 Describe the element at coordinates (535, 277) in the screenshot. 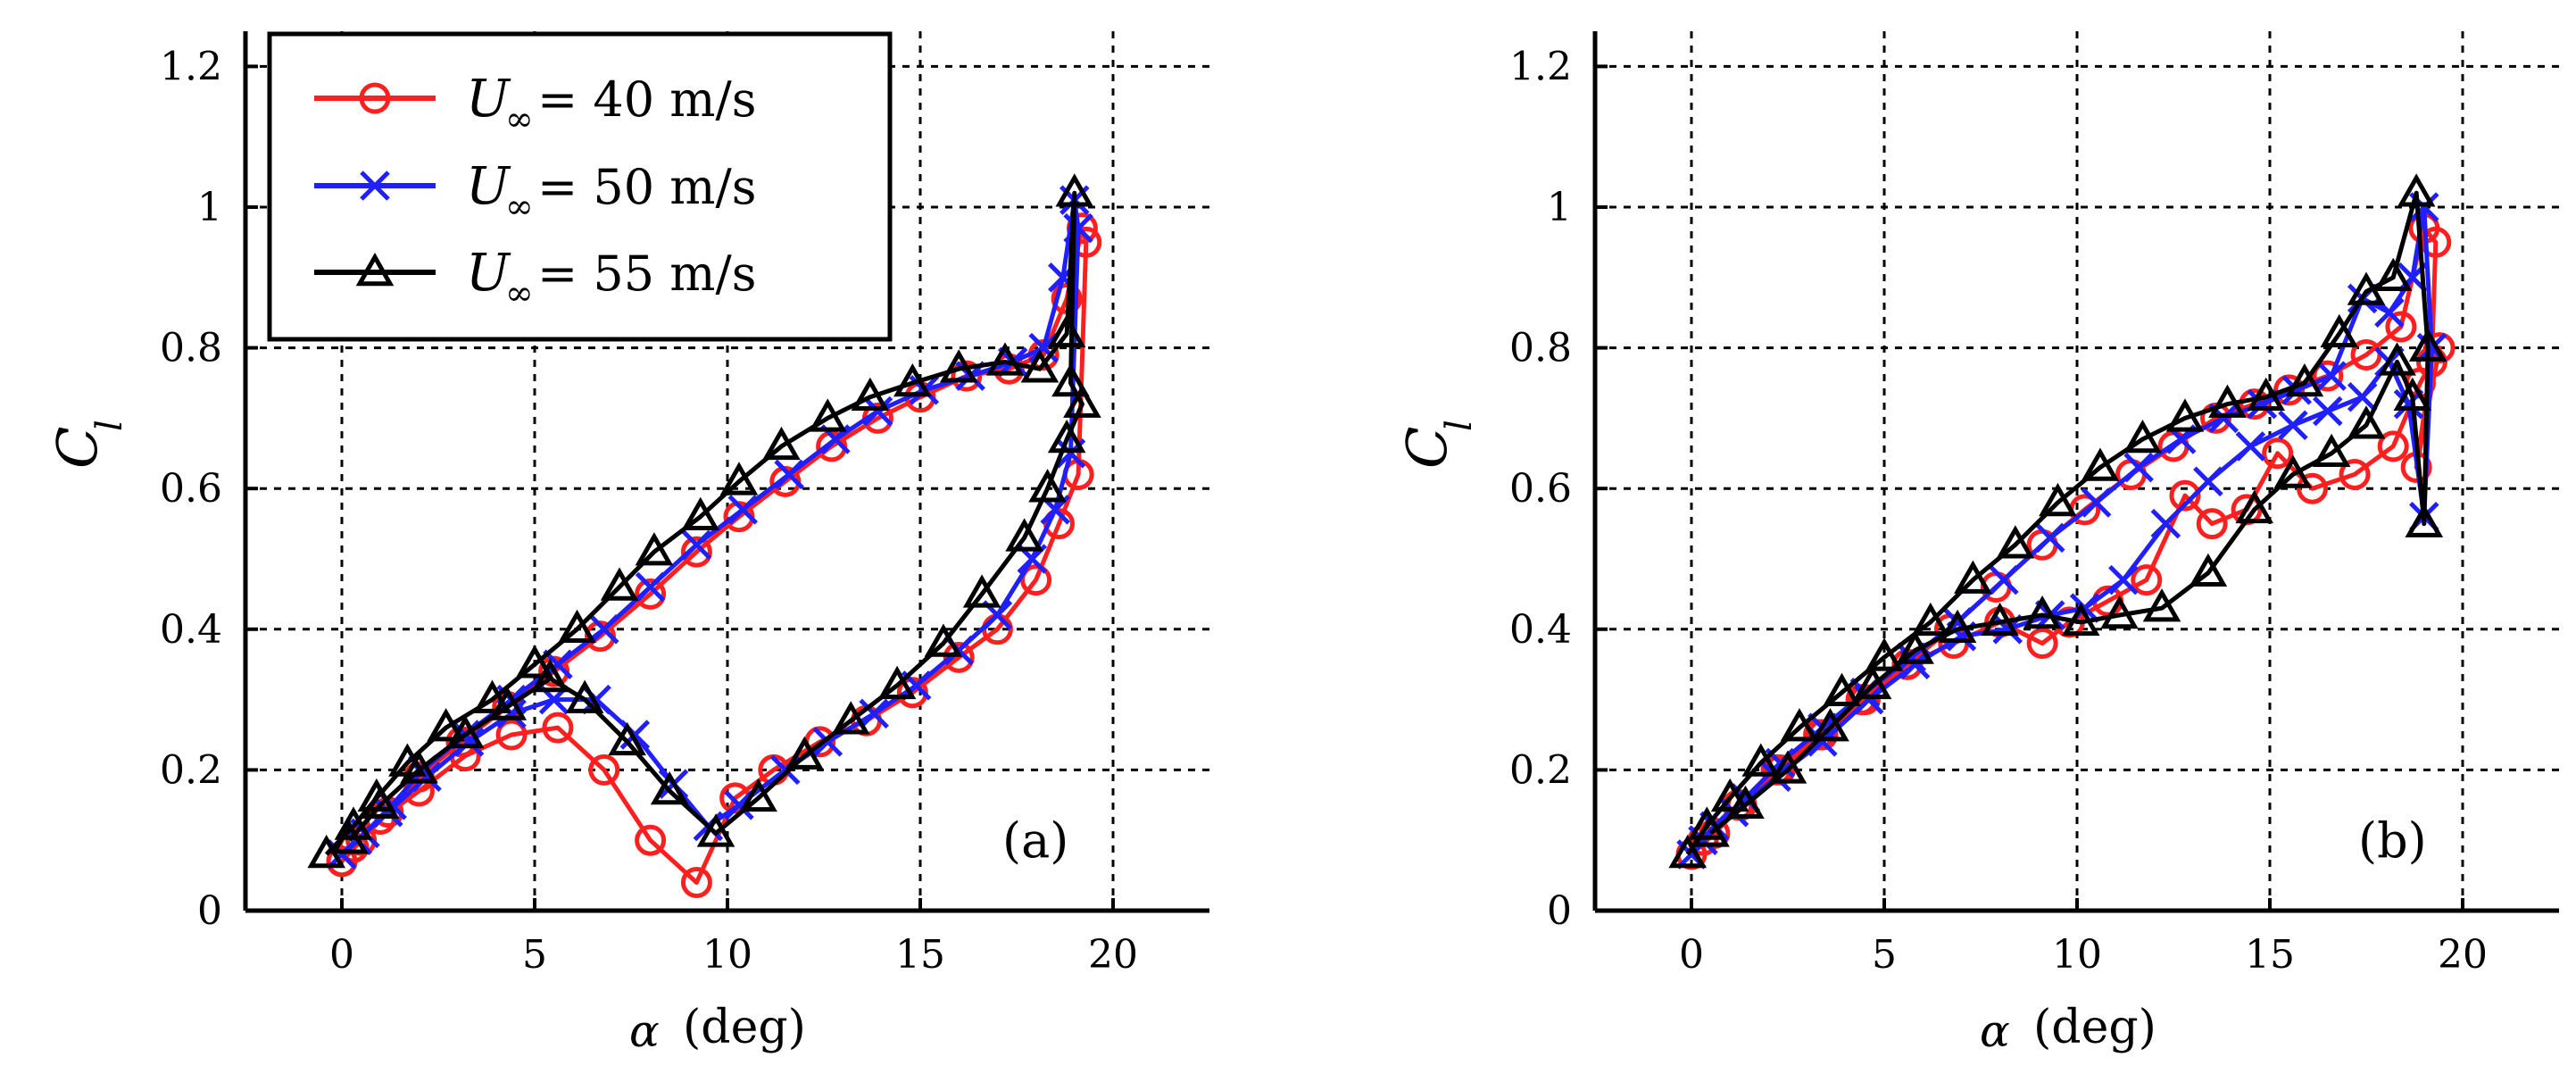

I see `legend-entry-55: U ∞ = 55 m/s` at that location.